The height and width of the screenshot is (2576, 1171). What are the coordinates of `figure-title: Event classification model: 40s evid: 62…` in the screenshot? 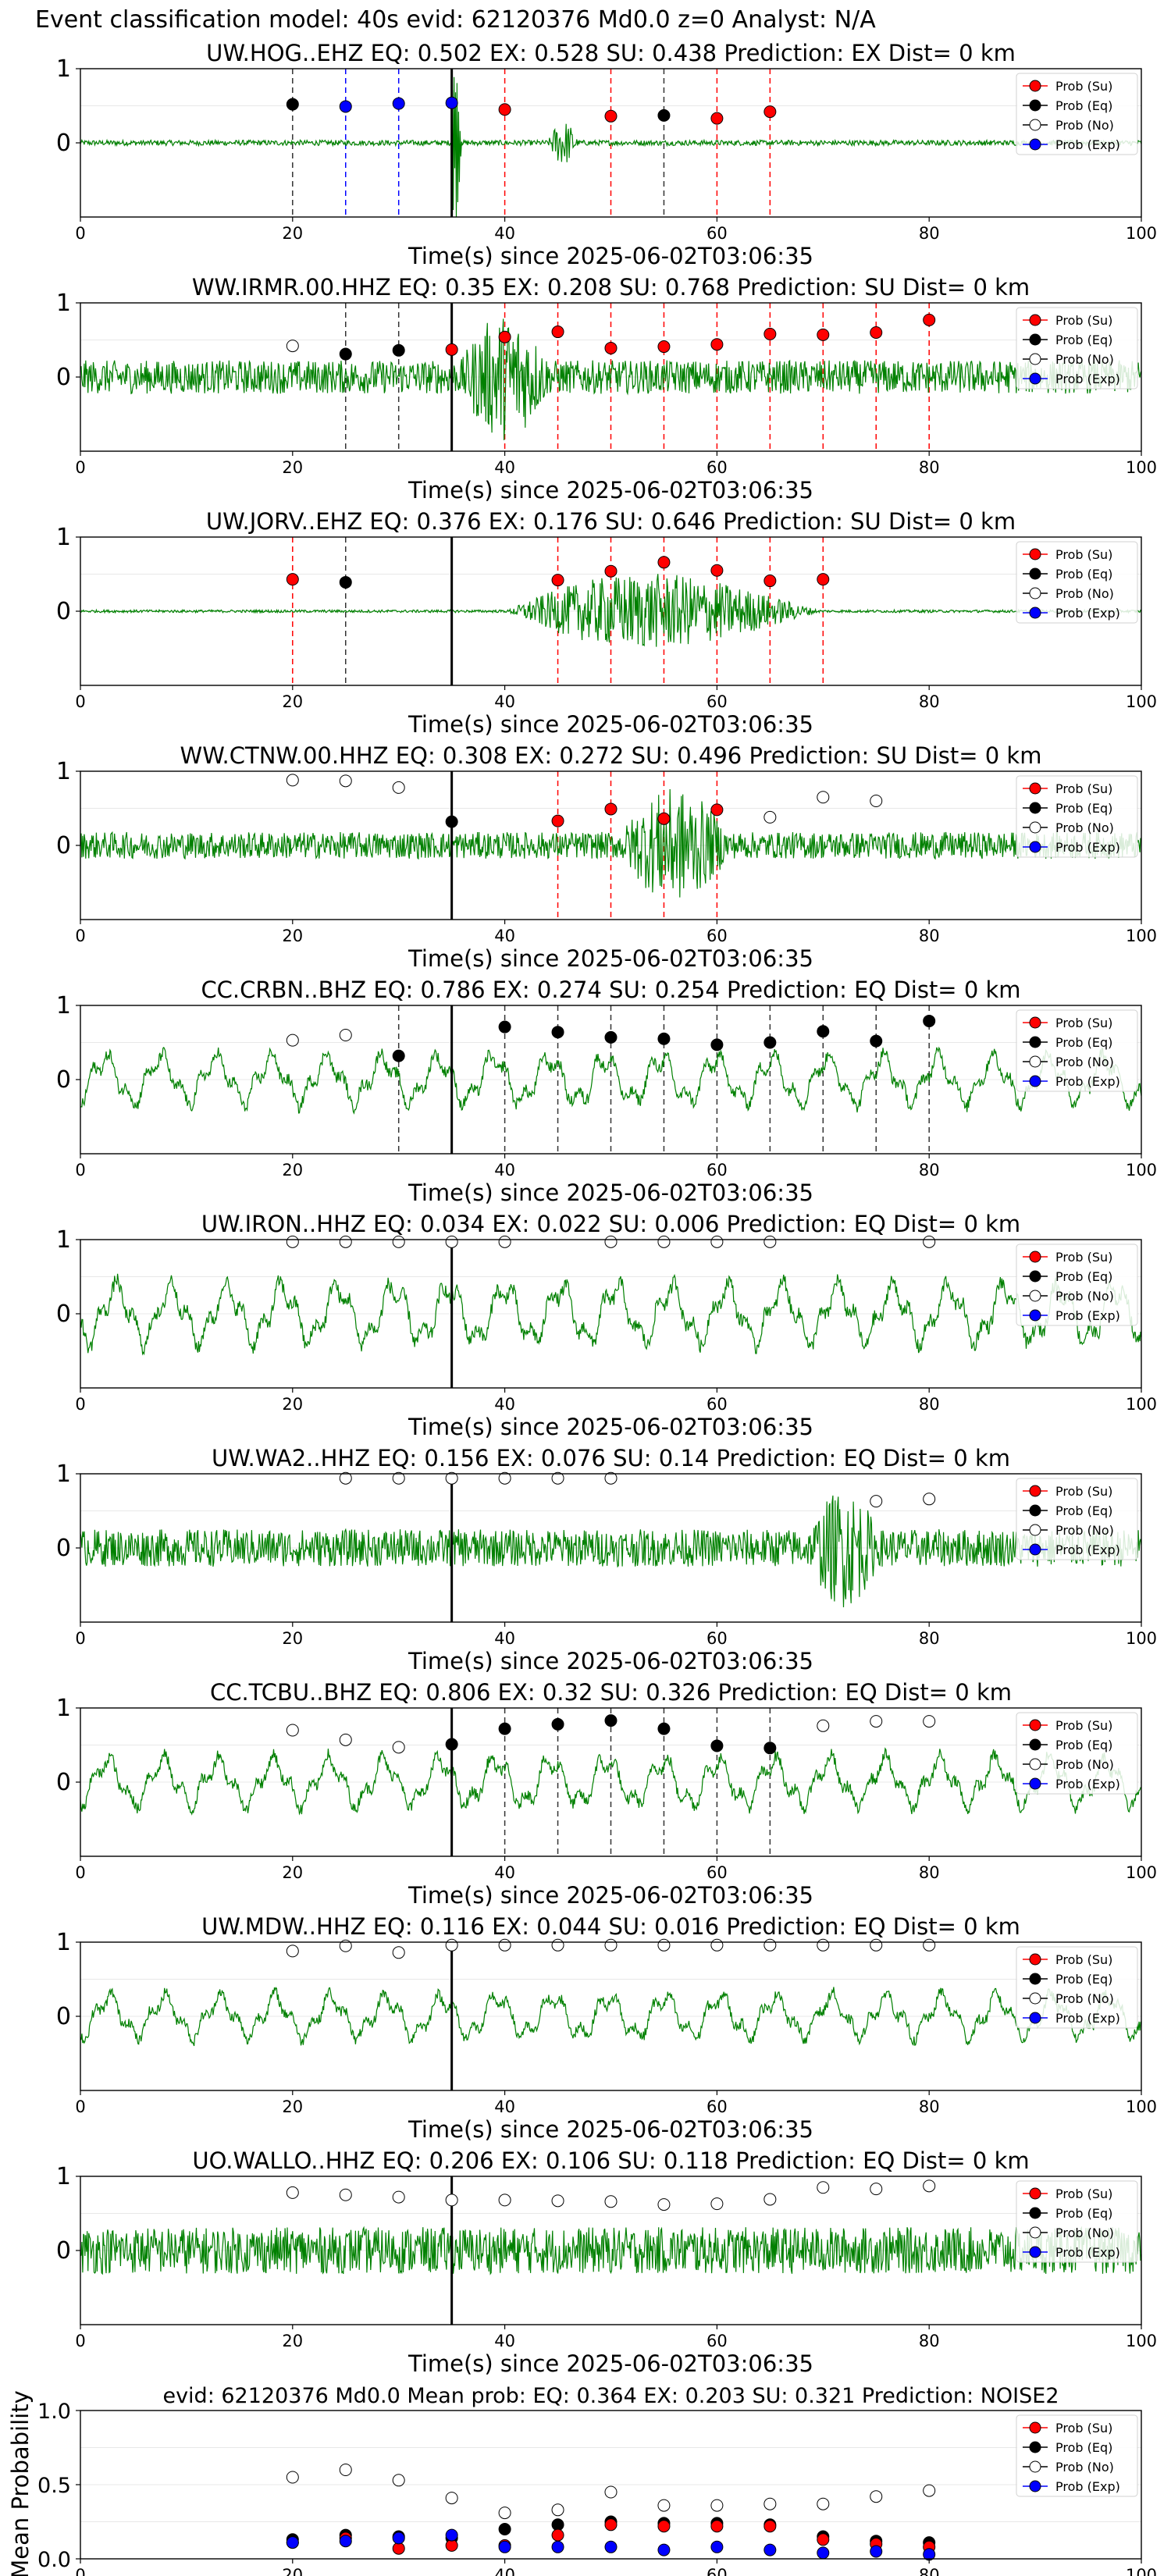 It's located at (455, 20).